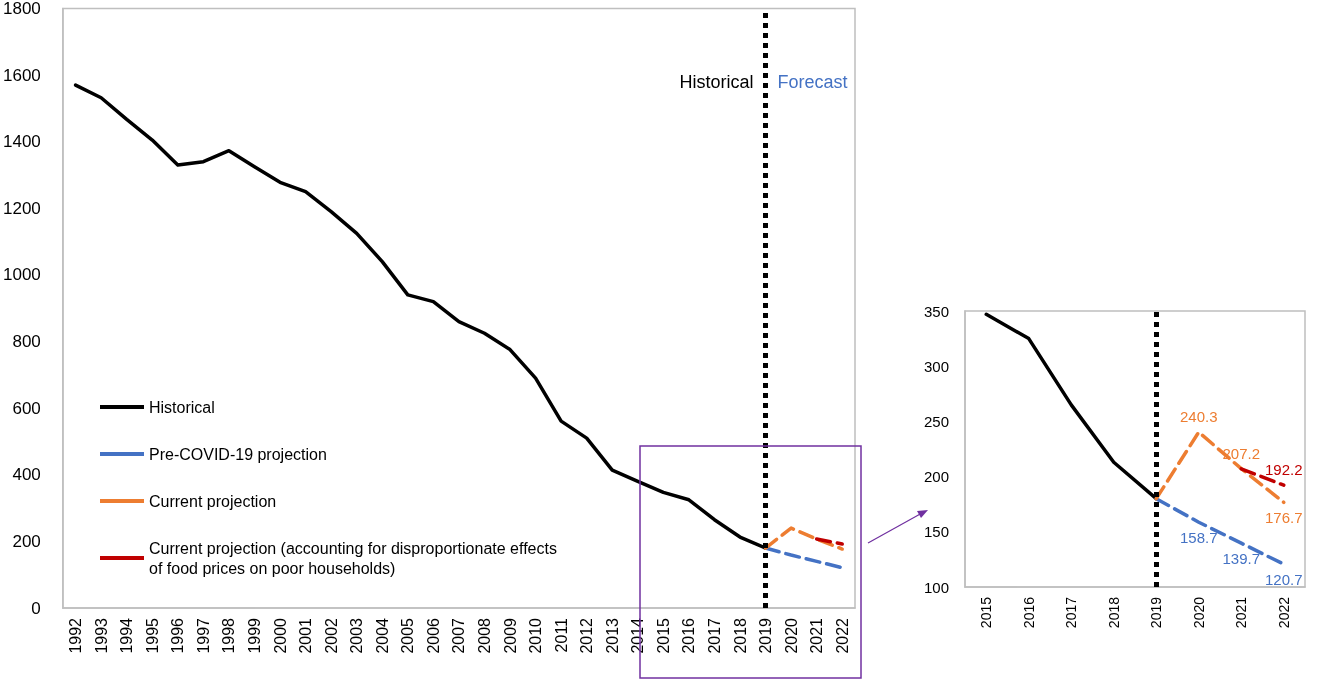 This screenshot has width=1320, height=680. I want to click on x-tick-label: 2012, so click(587, 635).